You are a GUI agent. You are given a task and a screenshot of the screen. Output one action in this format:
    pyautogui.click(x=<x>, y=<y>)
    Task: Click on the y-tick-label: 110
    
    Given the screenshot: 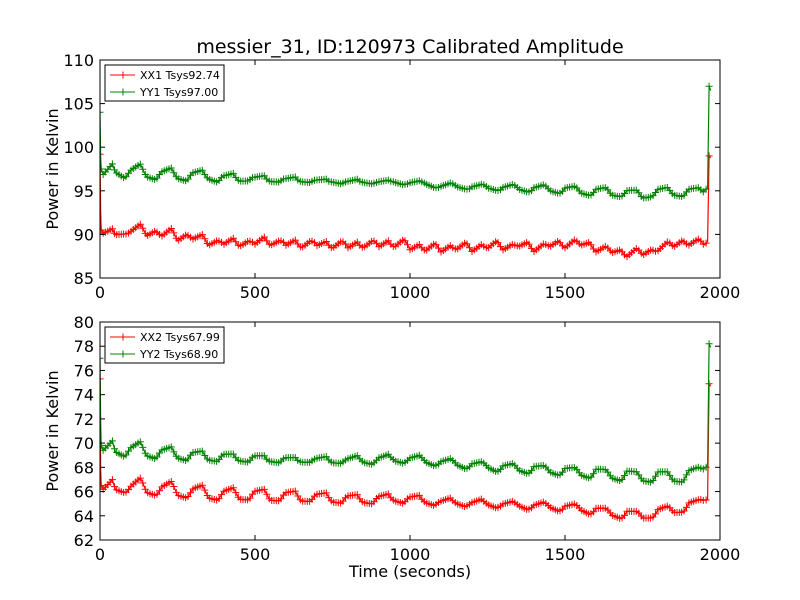 What is the action you would take?
    pyautogui.click(x=78, y=60)
    